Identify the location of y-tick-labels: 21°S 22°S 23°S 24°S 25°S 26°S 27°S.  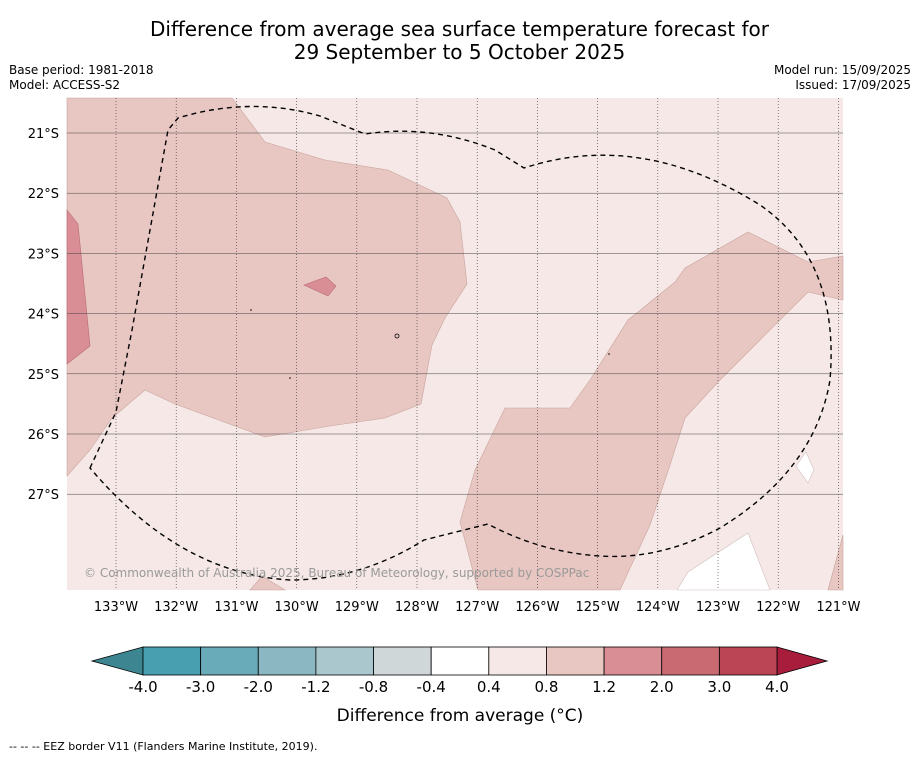
(43, 315).